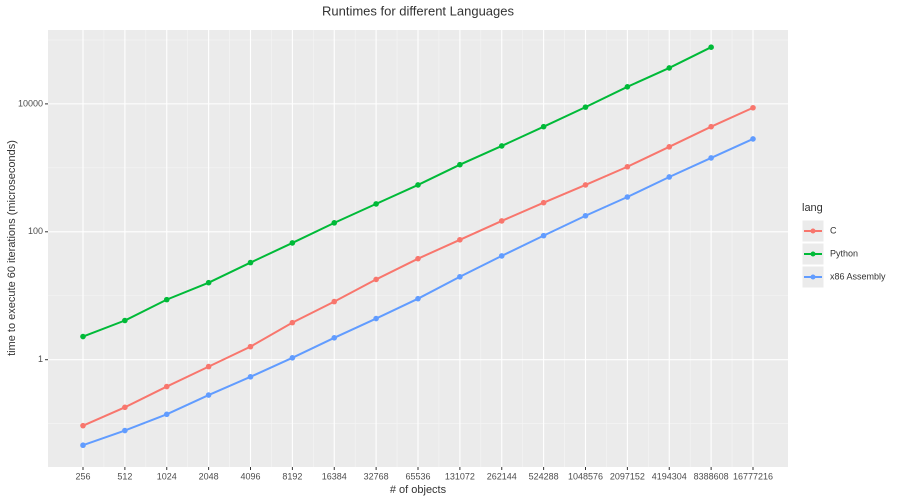 The height and width of the screenshot is (500, 900). What do you see at coordinates (40, 359) in the screenshot?
I see `y-tick-label: 1` at bounding box center [40, 359].